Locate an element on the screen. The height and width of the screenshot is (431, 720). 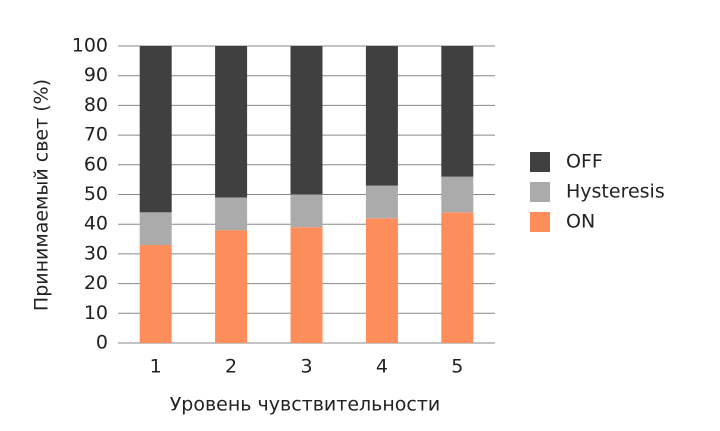
y-tick-label: 60 is located at coordinates (96, 164).